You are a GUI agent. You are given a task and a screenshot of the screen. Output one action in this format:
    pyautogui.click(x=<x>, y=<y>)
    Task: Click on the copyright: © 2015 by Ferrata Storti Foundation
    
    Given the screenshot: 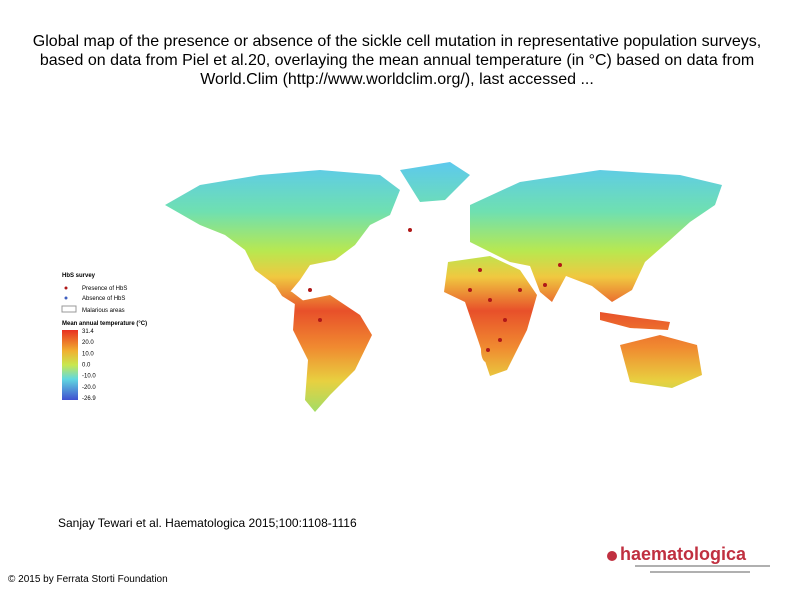 What is the action you would take?
    pyautogui.click(x=88, y=579)
    